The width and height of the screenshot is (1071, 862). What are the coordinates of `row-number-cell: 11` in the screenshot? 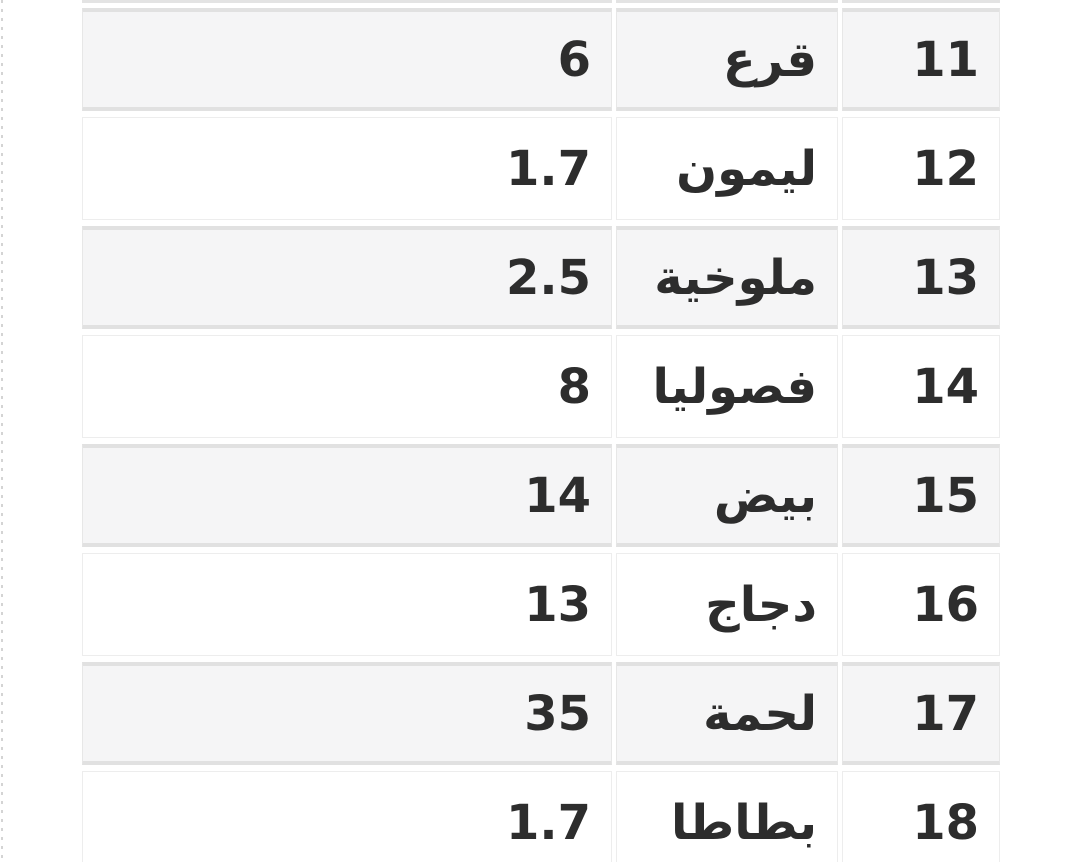 It's located at (921, 59).